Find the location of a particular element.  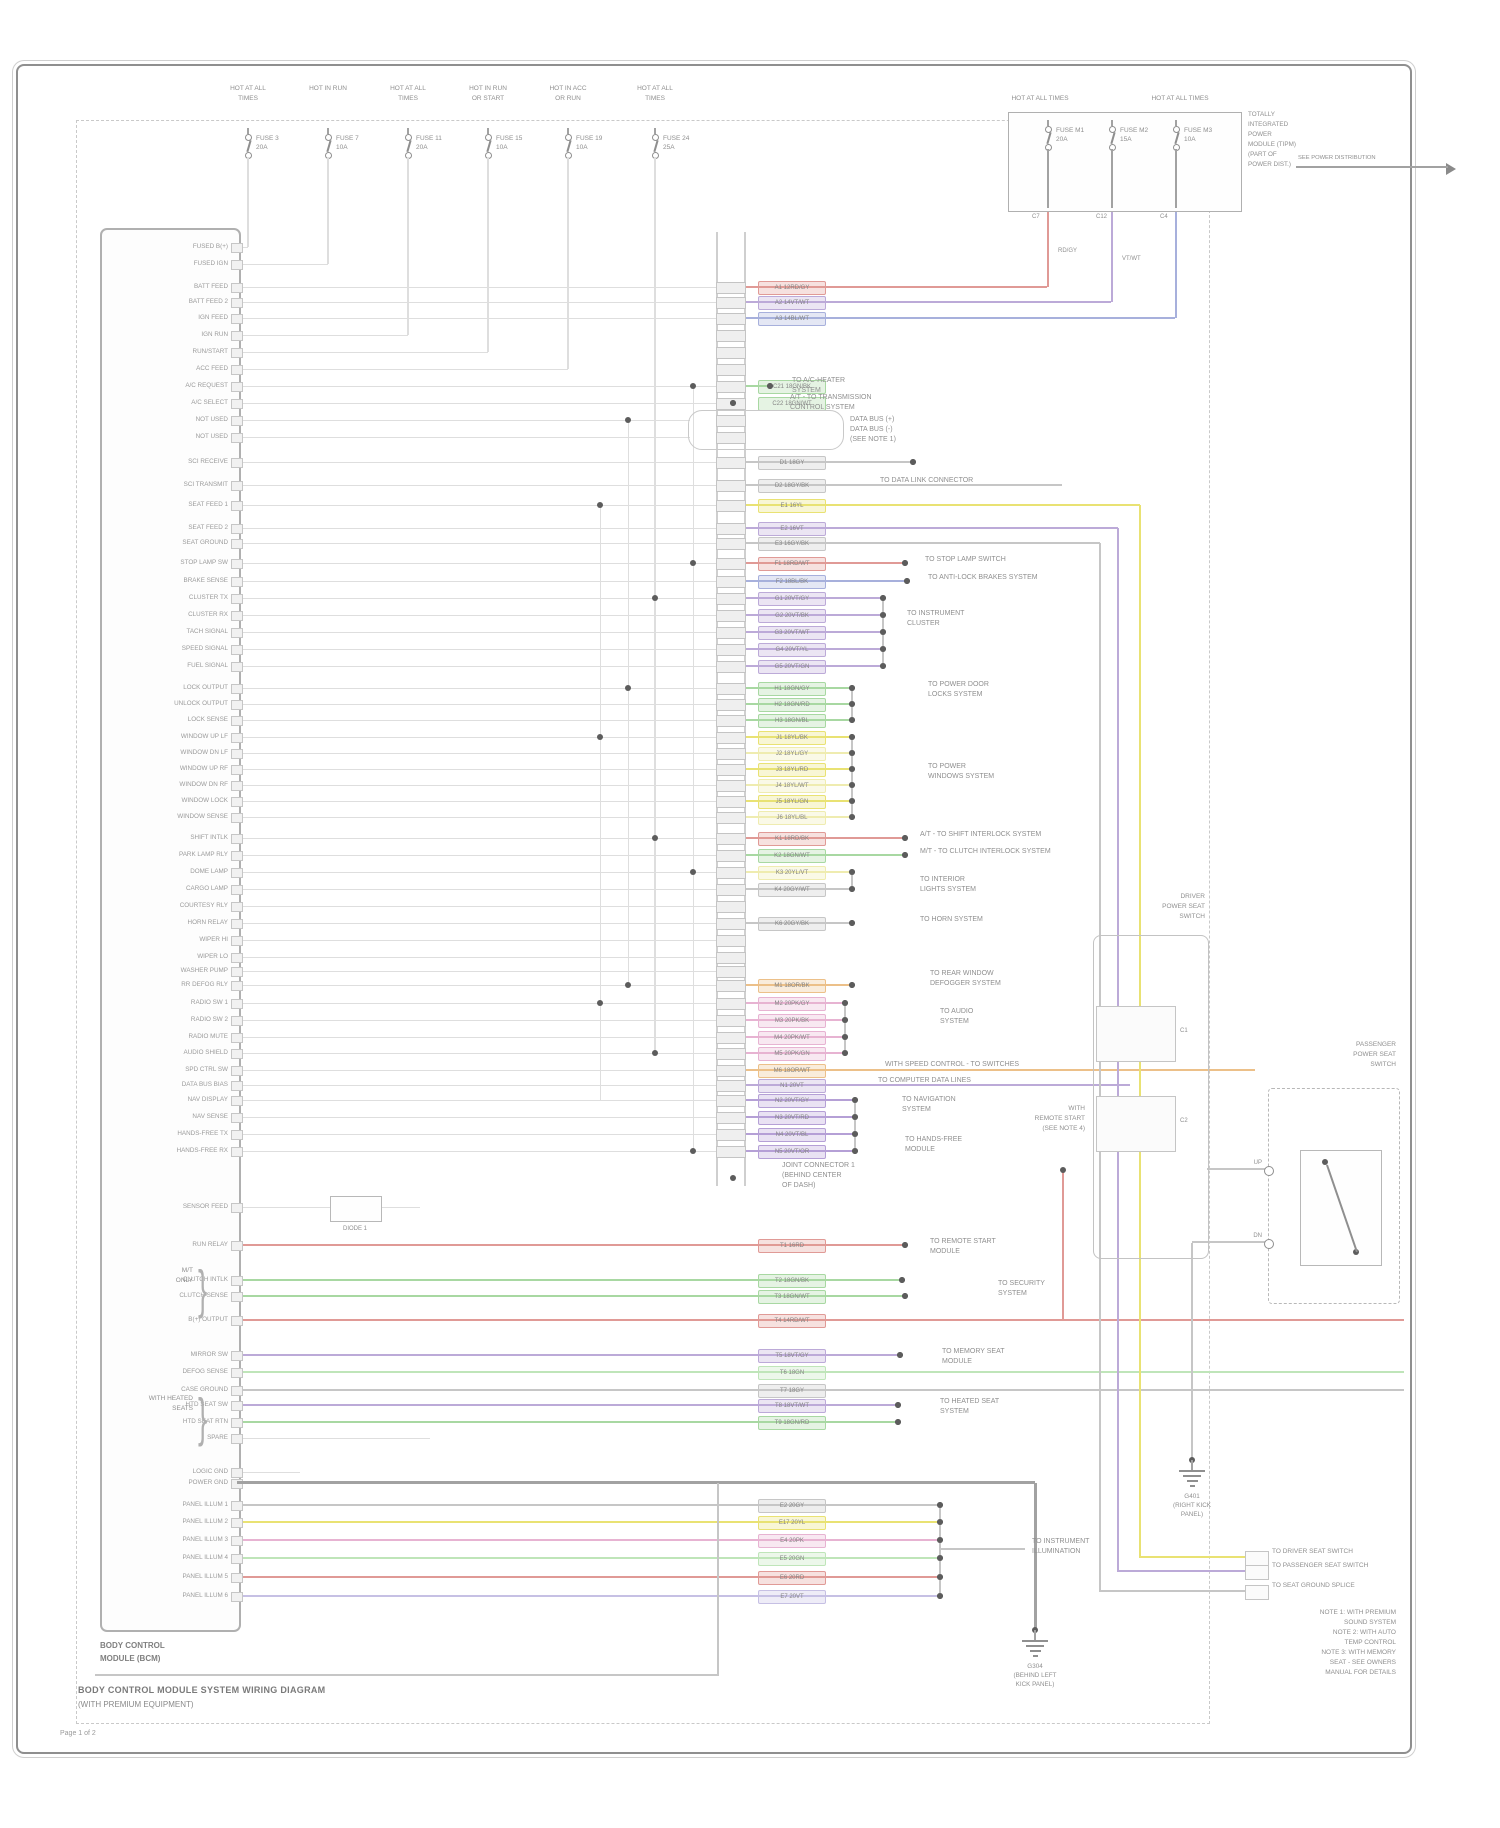

label: SEAT GROUND is located at coordinates (205, 542).